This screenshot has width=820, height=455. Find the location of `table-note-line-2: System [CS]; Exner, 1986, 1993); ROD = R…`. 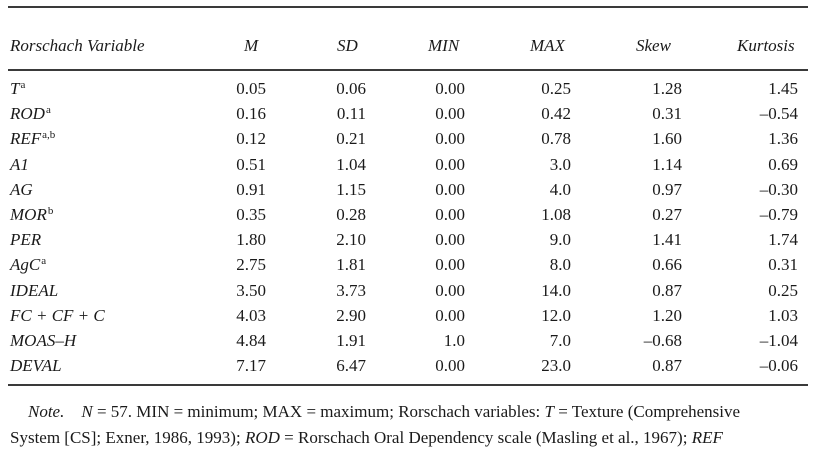

table-note-line-2: System [CS]; Exner, 1986, 1993); ROD = R… is located at coordinates (410, 438).